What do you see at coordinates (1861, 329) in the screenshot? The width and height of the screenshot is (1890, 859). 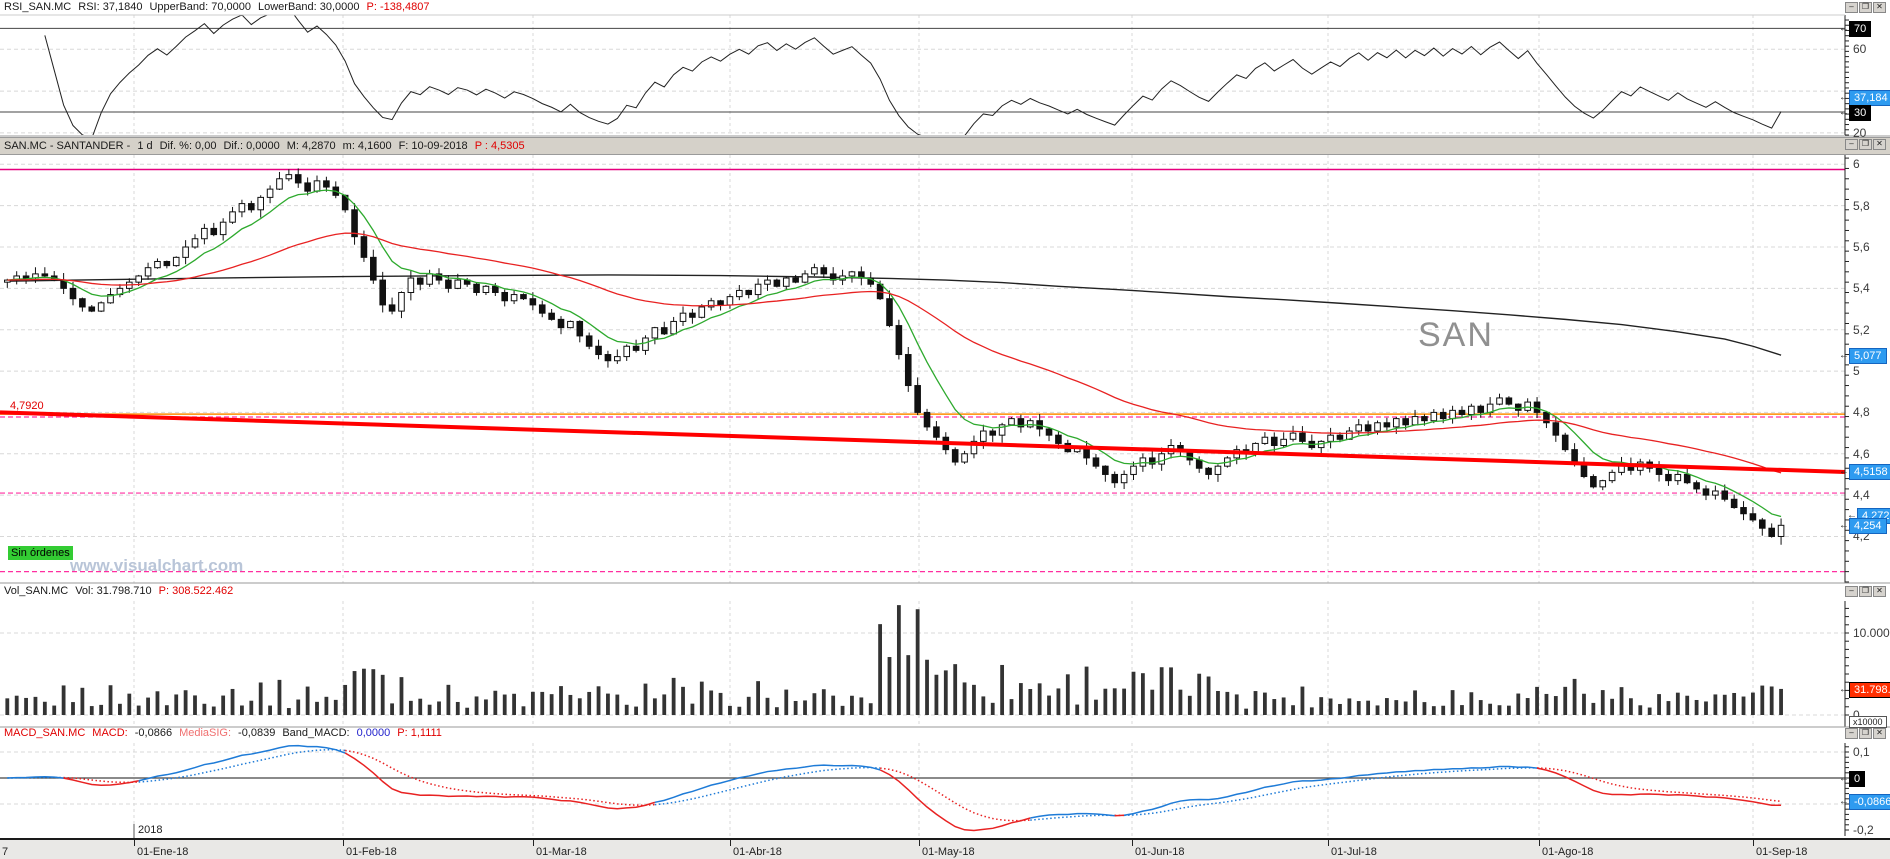 I see `axis-label: 5,2` at bounding box center [1861, 329].